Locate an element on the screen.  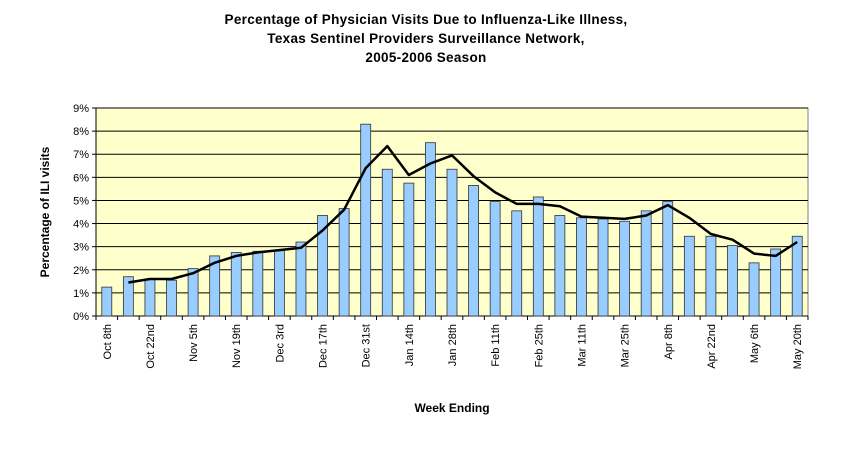
y-tick-label: 8% is located at coordinates (81, 132).